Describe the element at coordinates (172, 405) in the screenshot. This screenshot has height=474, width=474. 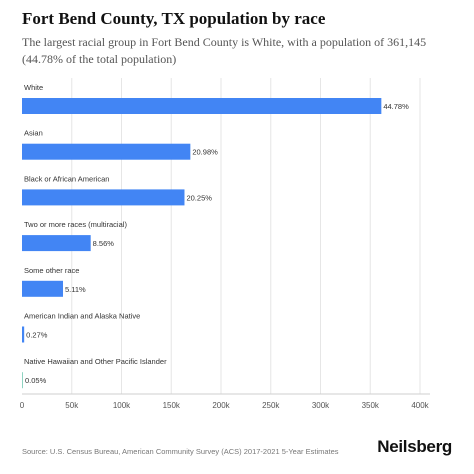
I see `x-tick-label: 150k` at that location.